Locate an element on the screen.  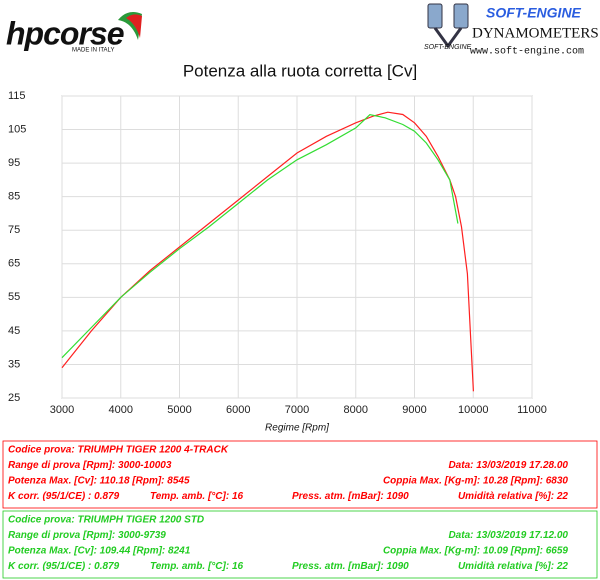
x-tick-label: 5000 is located at coordinates (179, 410).